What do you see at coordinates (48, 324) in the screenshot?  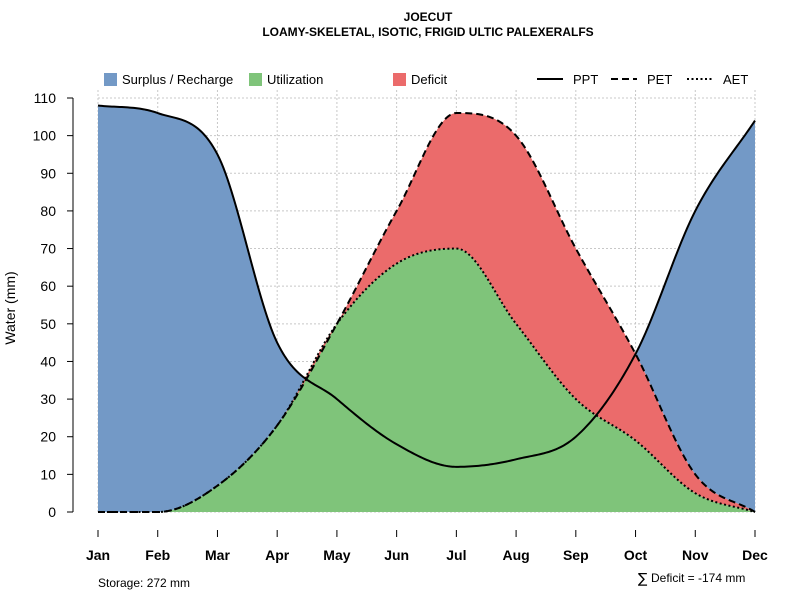 I see `y-tick-label: 50` at bounding box center [48, 324].